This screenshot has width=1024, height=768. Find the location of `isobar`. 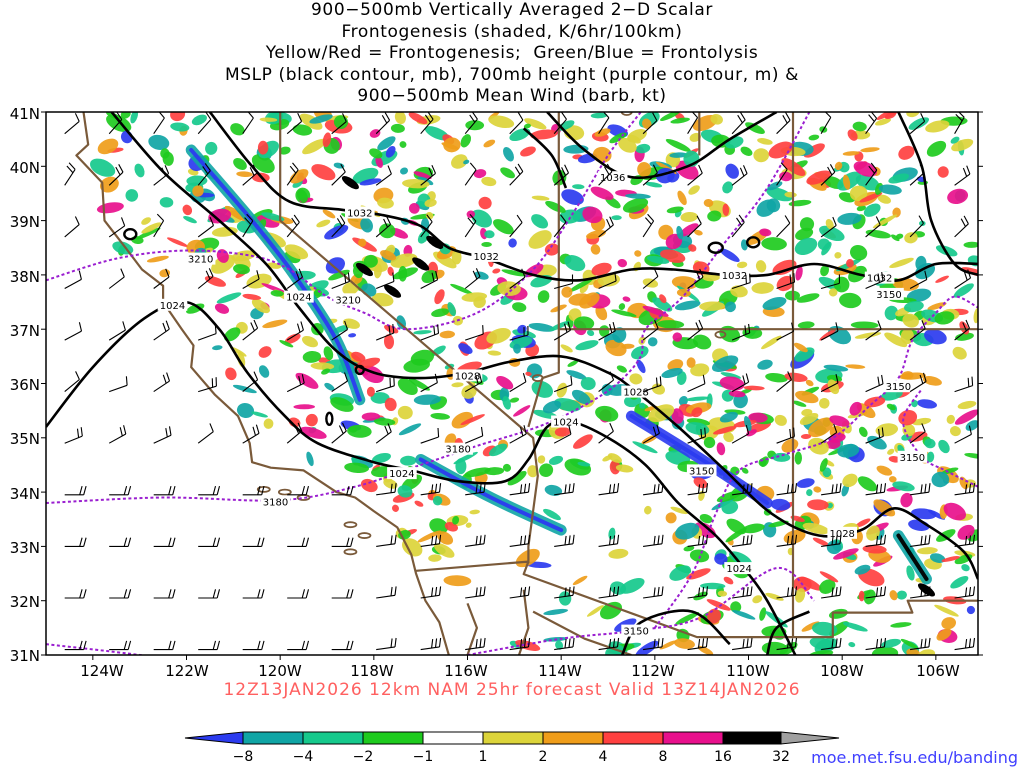

isobar is located at coordinates (675, 632).